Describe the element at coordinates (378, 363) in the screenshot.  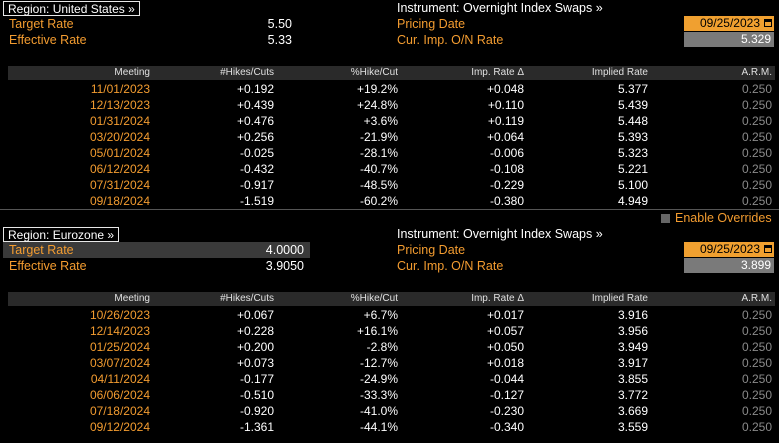
I see `cell-pct: -12.7%` at that location.